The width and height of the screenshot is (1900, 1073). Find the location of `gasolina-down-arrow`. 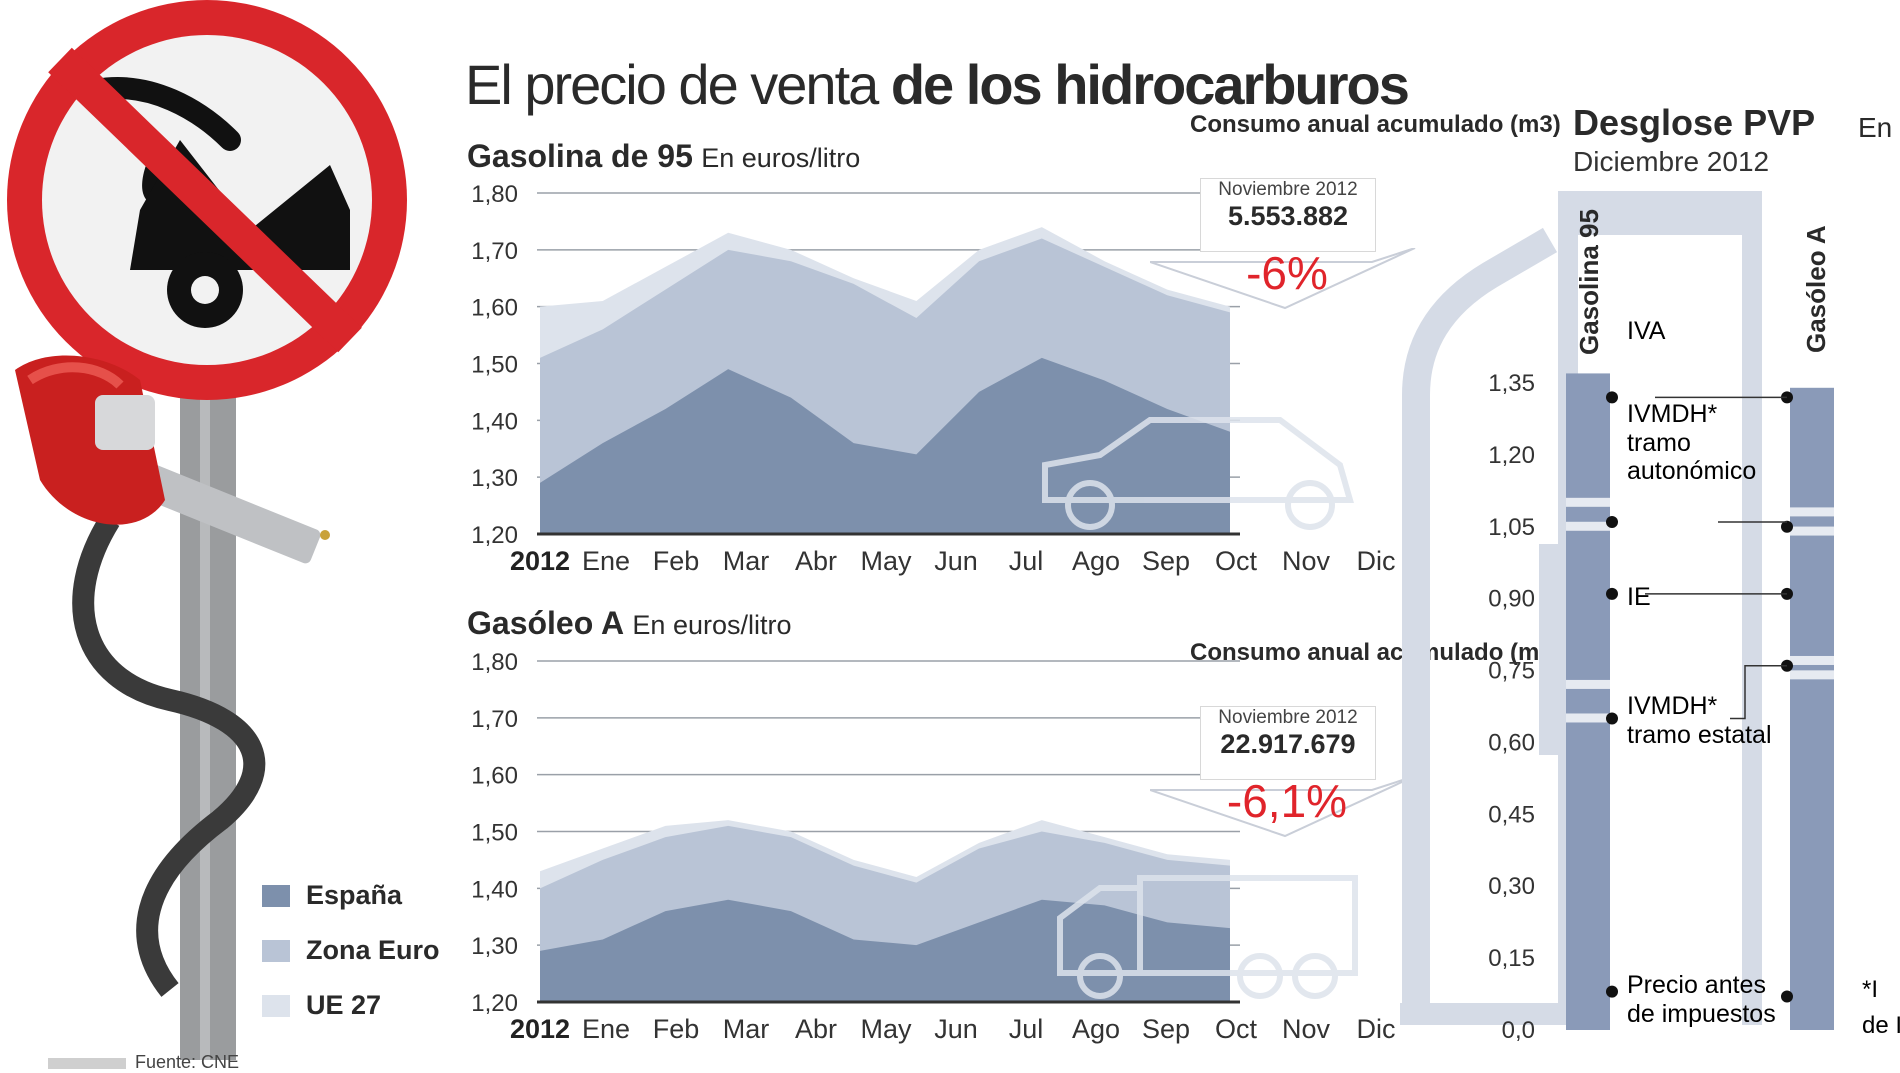

gasolina-down-arrow is located at coordinates (1283, 279).